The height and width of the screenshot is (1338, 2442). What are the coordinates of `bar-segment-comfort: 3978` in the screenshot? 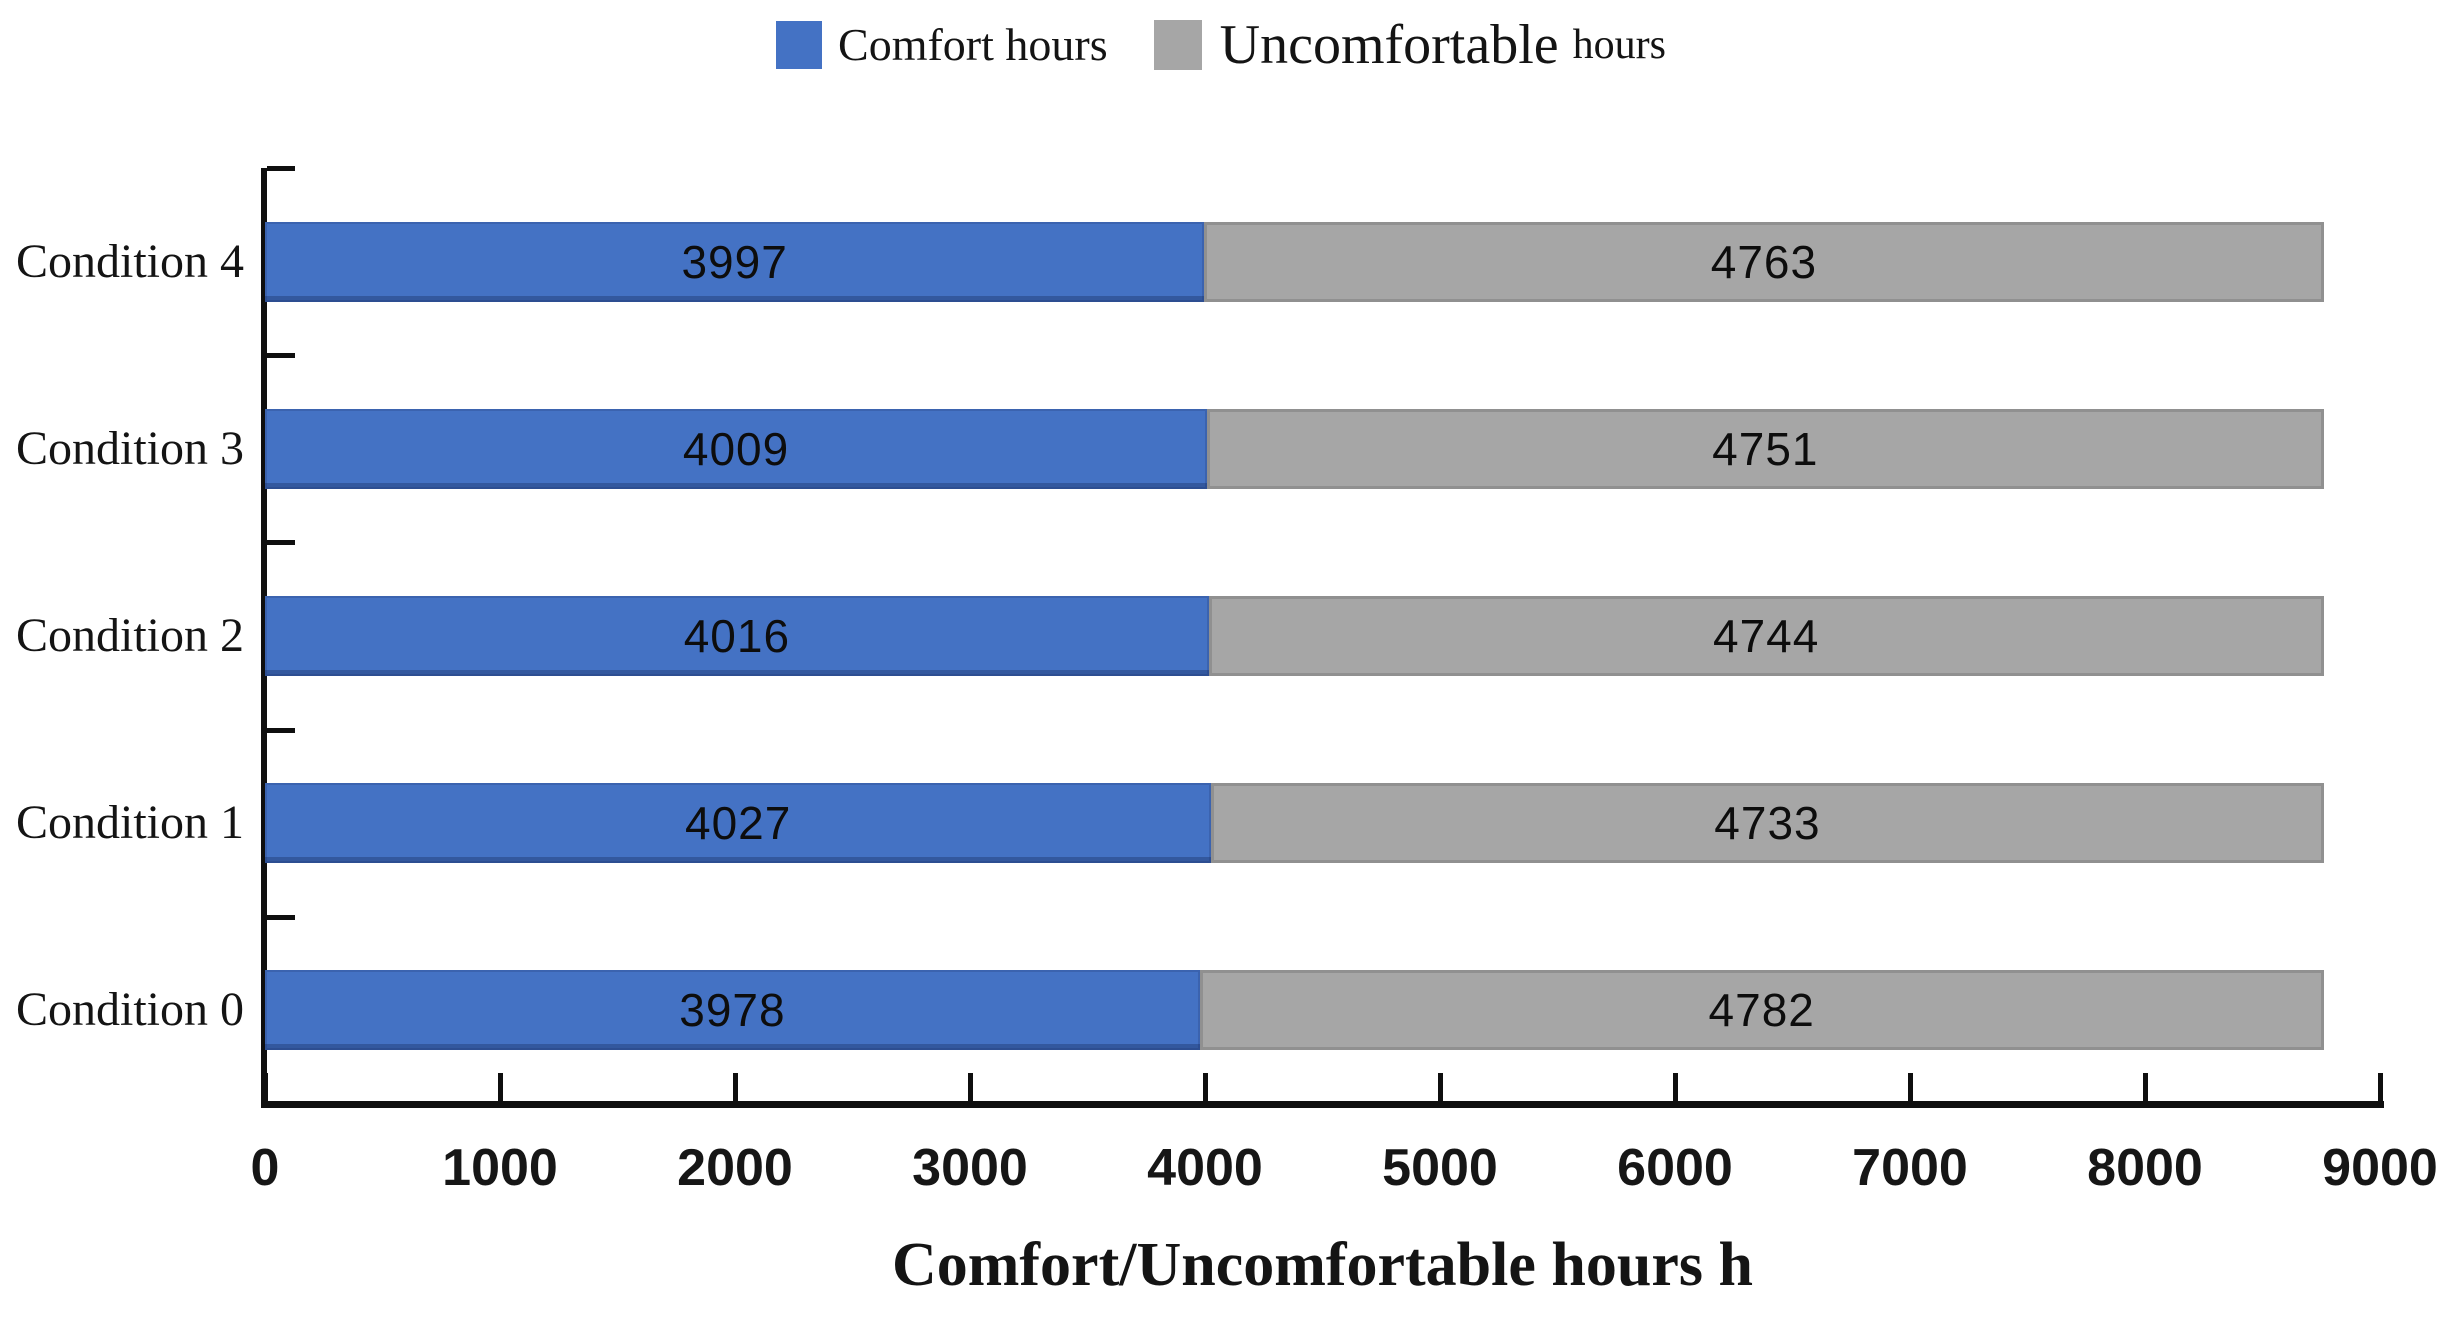 It's located at (732, 1010).